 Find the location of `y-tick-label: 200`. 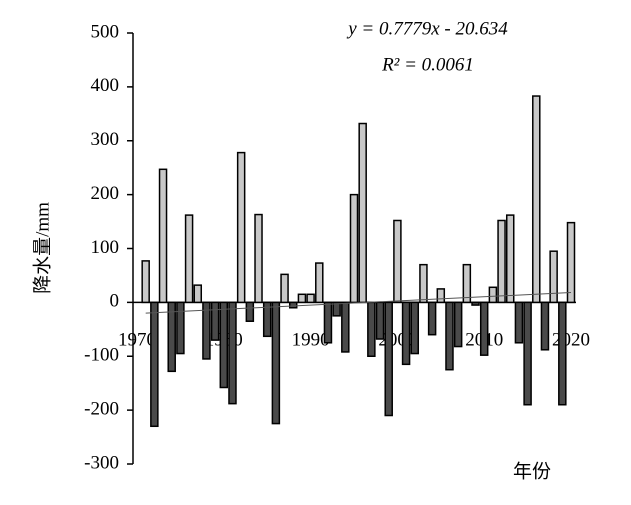

y-tick-label: 200 is located at coordinates (105, 193).